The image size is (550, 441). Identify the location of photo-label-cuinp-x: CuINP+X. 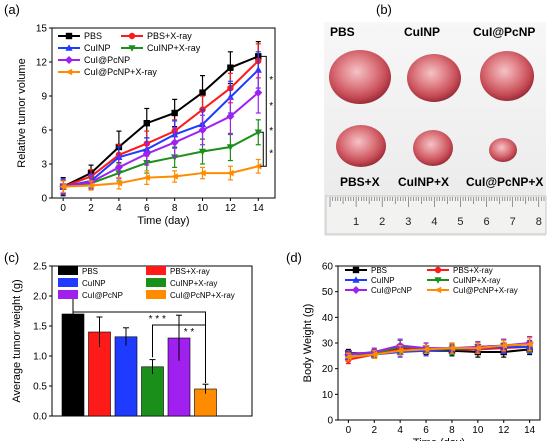
(423, 182).